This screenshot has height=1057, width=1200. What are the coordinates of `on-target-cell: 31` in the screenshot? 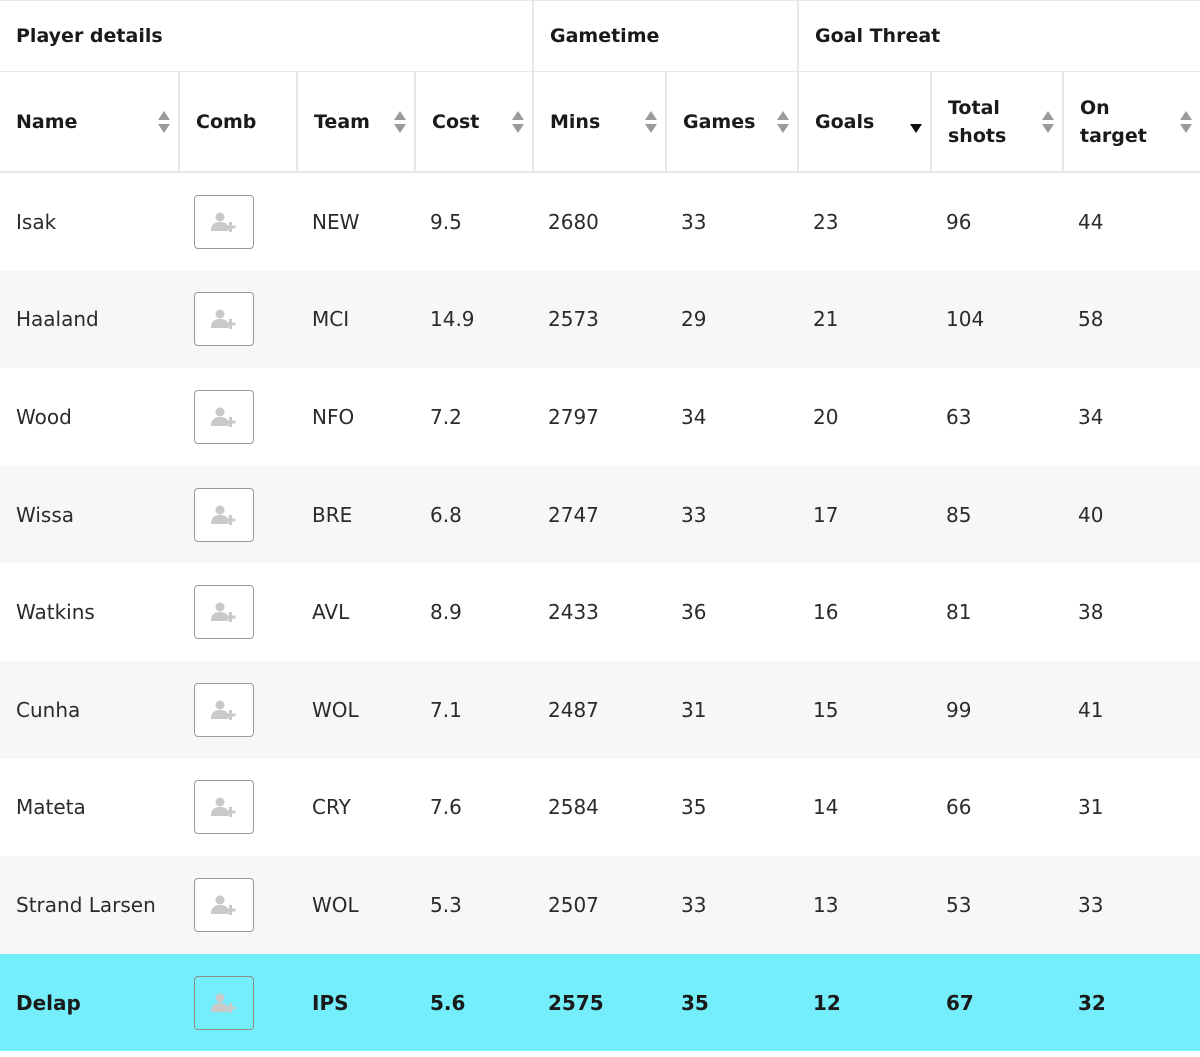 It's located at (1091, 807).